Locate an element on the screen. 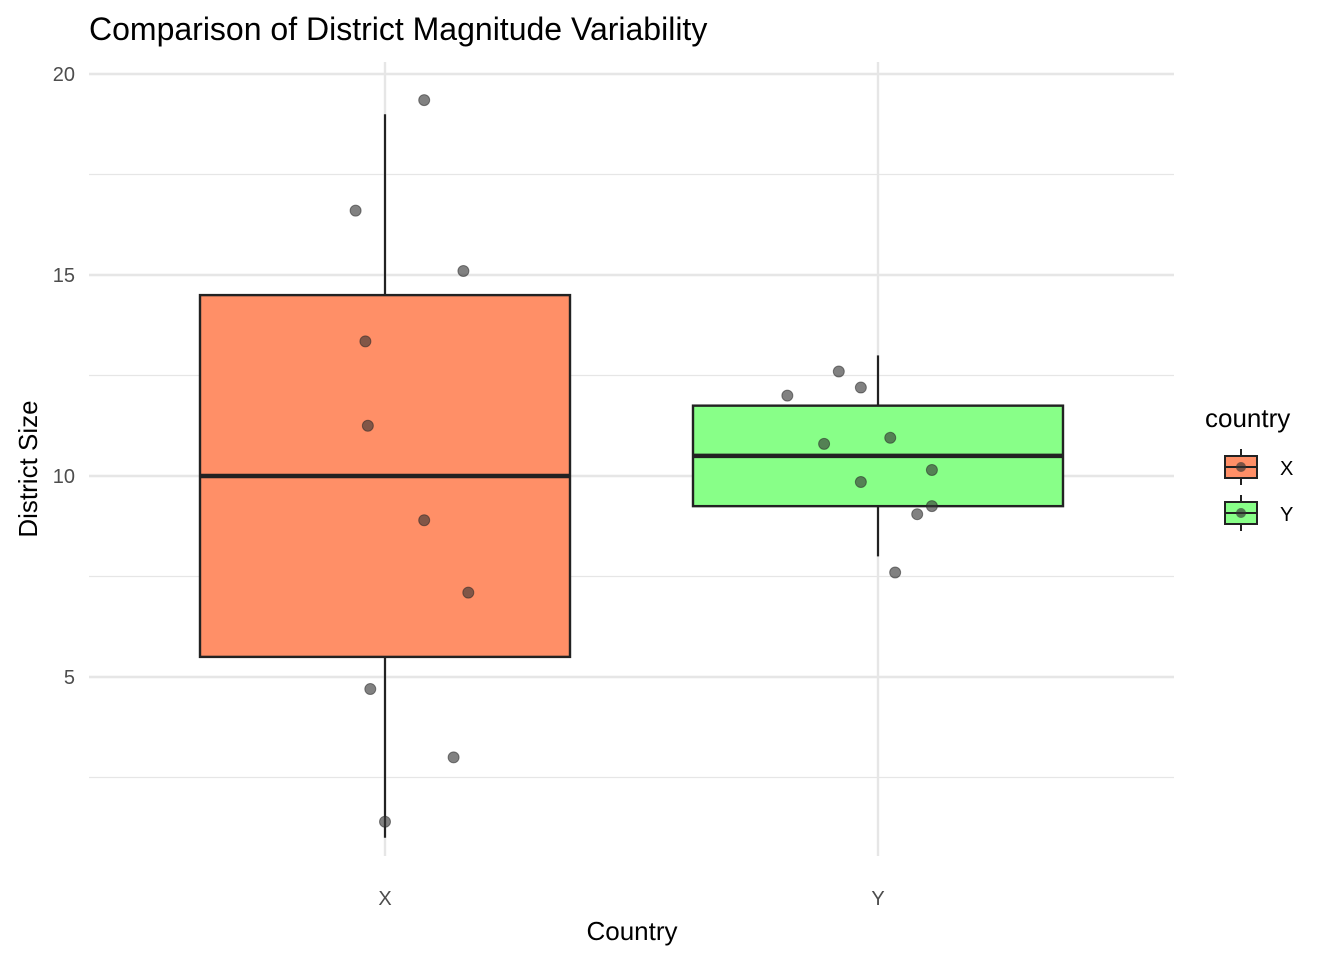  legend-key-x: X is located at coordinates (1258, 467).